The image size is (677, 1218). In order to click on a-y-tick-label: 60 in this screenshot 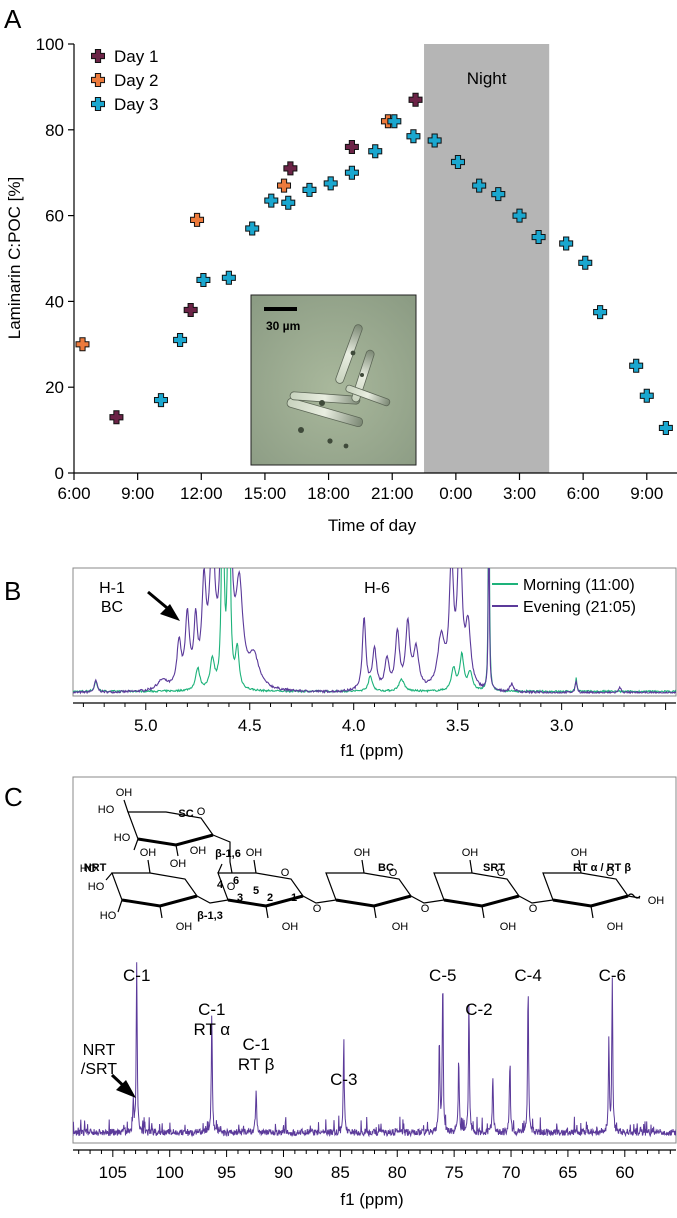, I will do `click(54, 216)`.